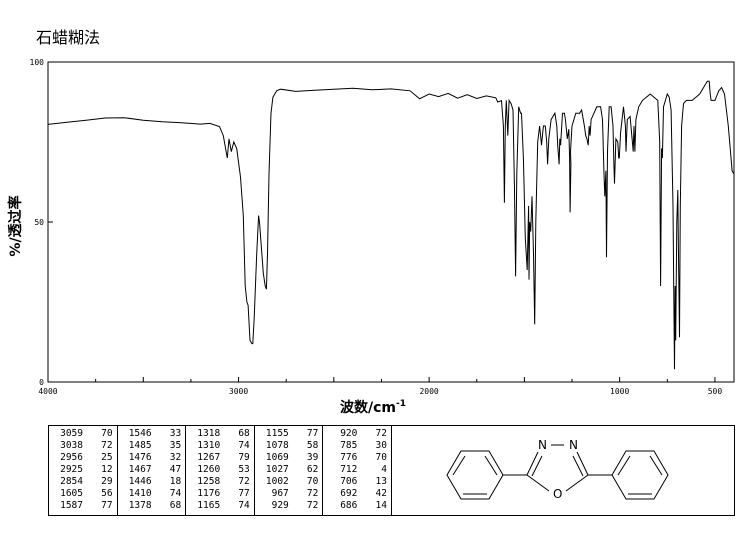  What do you see at coordinates (15, 225) in the screenshot?
I see `y-axis-label: %/透过率` at bounding box center [15, 225].